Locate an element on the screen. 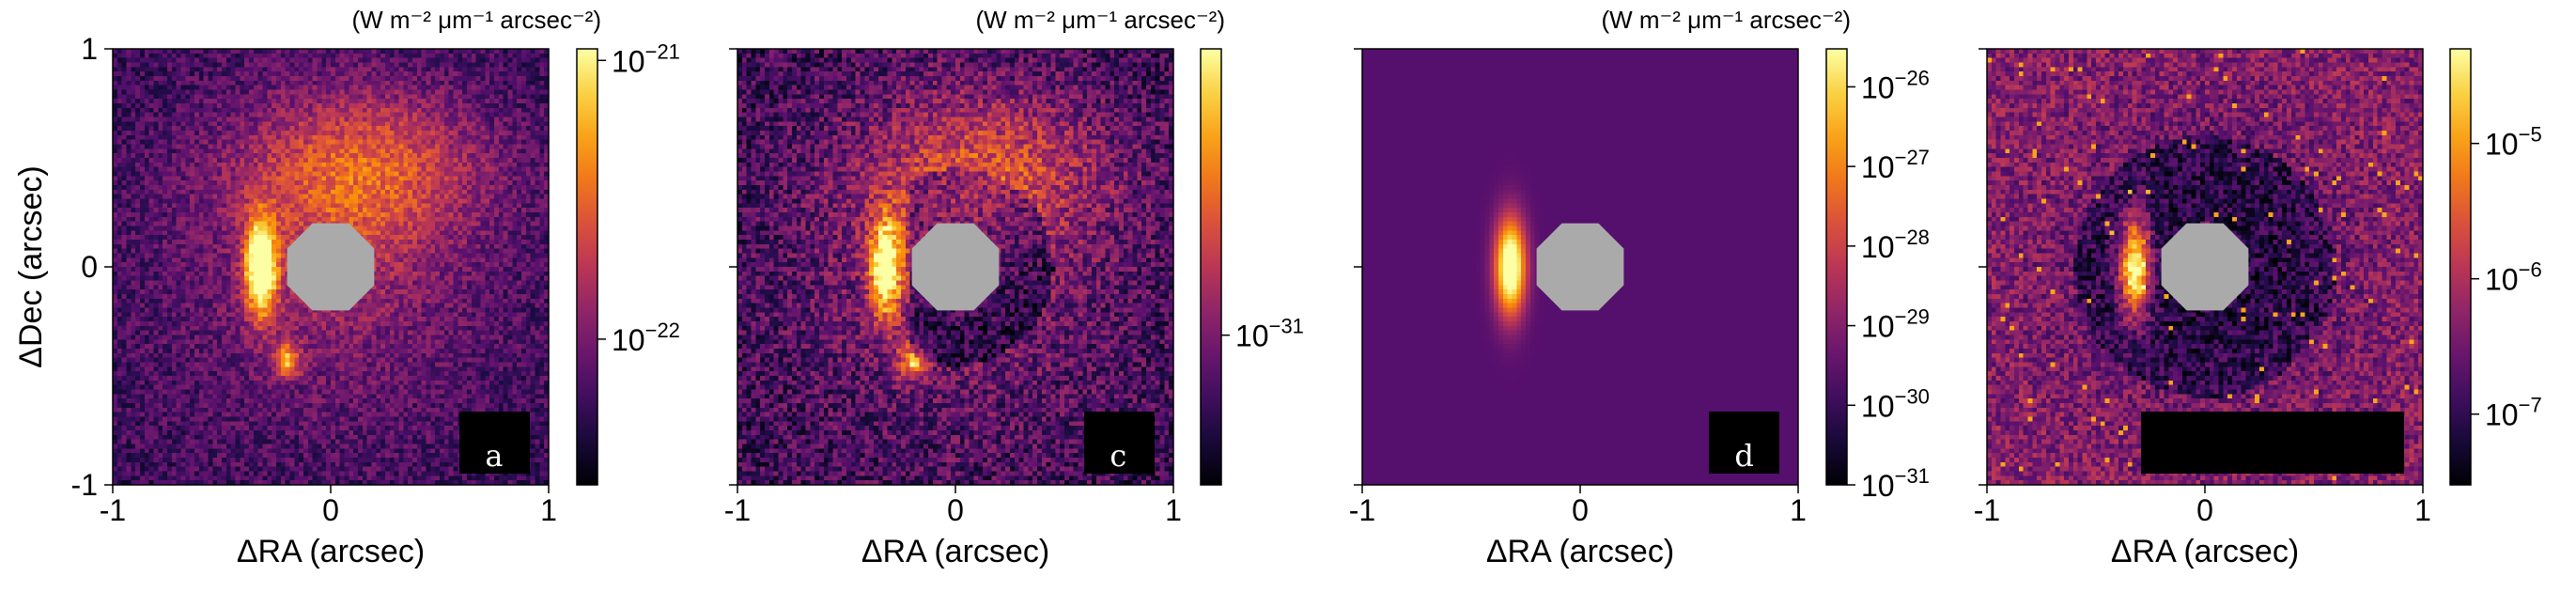 The image size is (2576, 592). panel-label: (Ic+Id)/Ia is located at coordinates (2273, 443).